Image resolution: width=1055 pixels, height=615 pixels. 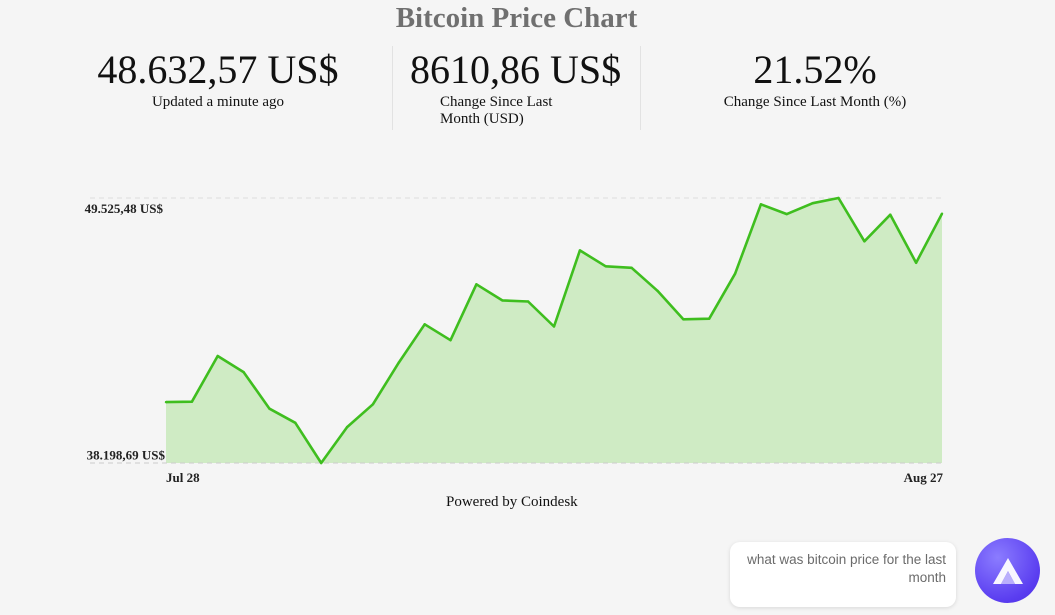 I want to click on assistant-launcher-button, so click(x=1007, y=570).